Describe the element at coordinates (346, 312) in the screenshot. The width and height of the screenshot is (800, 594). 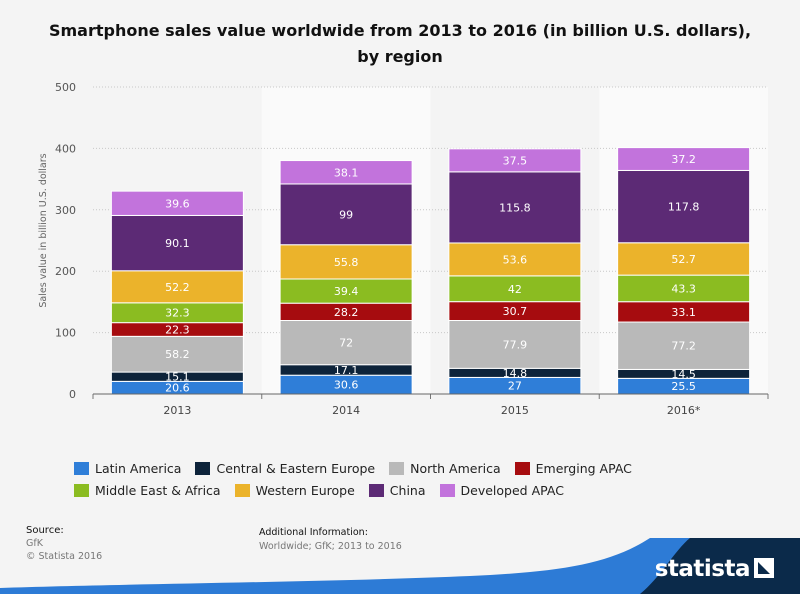
I see `bar-data-label: 28.2` at that location.